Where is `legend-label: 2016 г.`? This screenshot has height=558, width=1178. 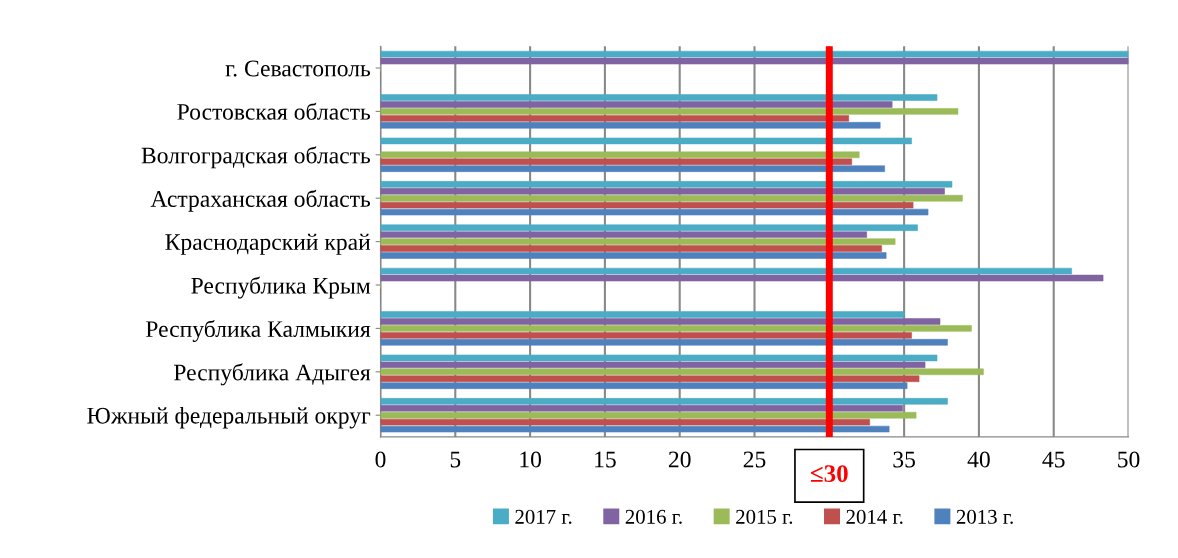 legend-label: 2016 г. is located at coordinates (653, 516).